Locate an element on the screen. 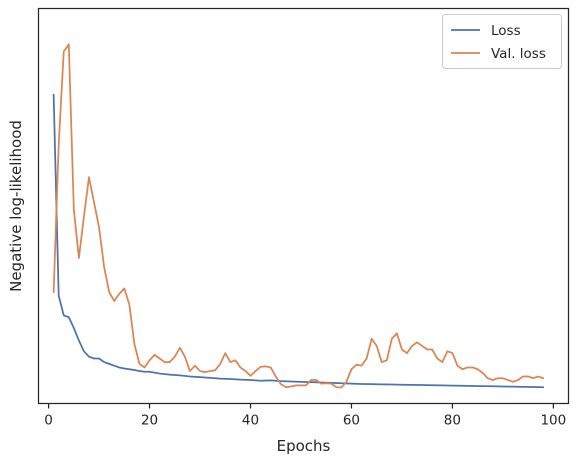  x-tick-label: 0 is located at coordinates (48, 421).